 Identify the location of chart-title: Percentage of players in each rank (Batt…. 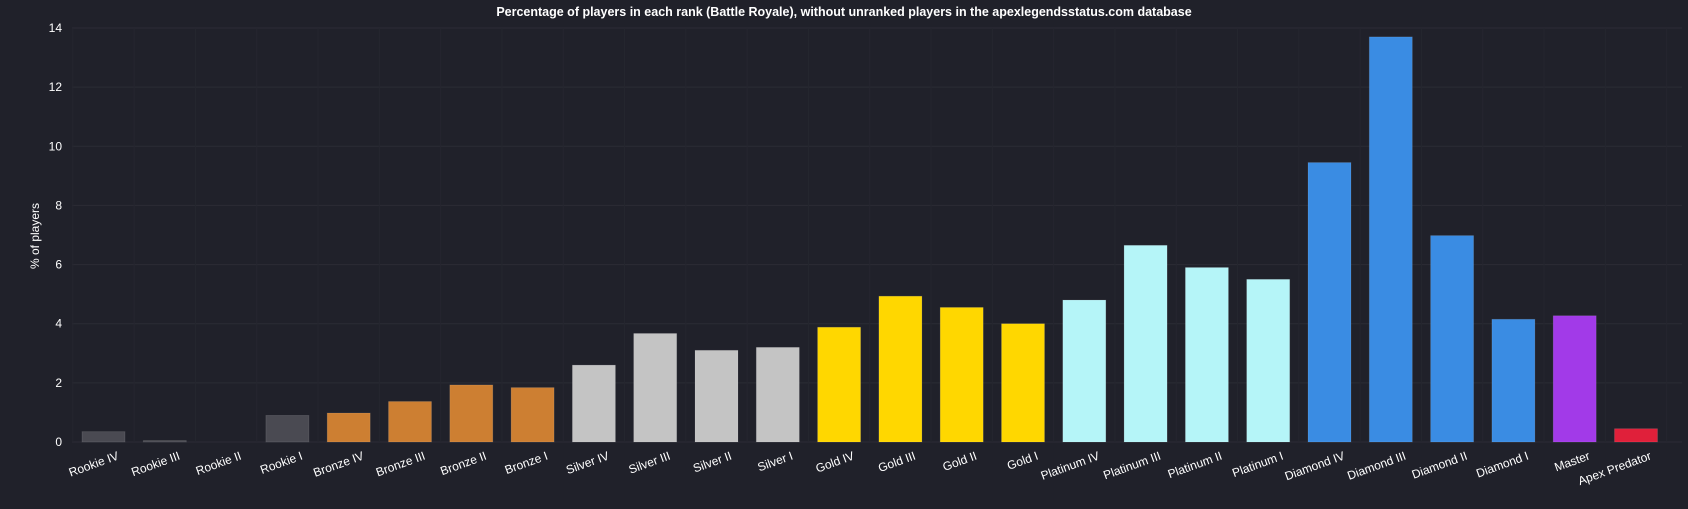
(843, 12).